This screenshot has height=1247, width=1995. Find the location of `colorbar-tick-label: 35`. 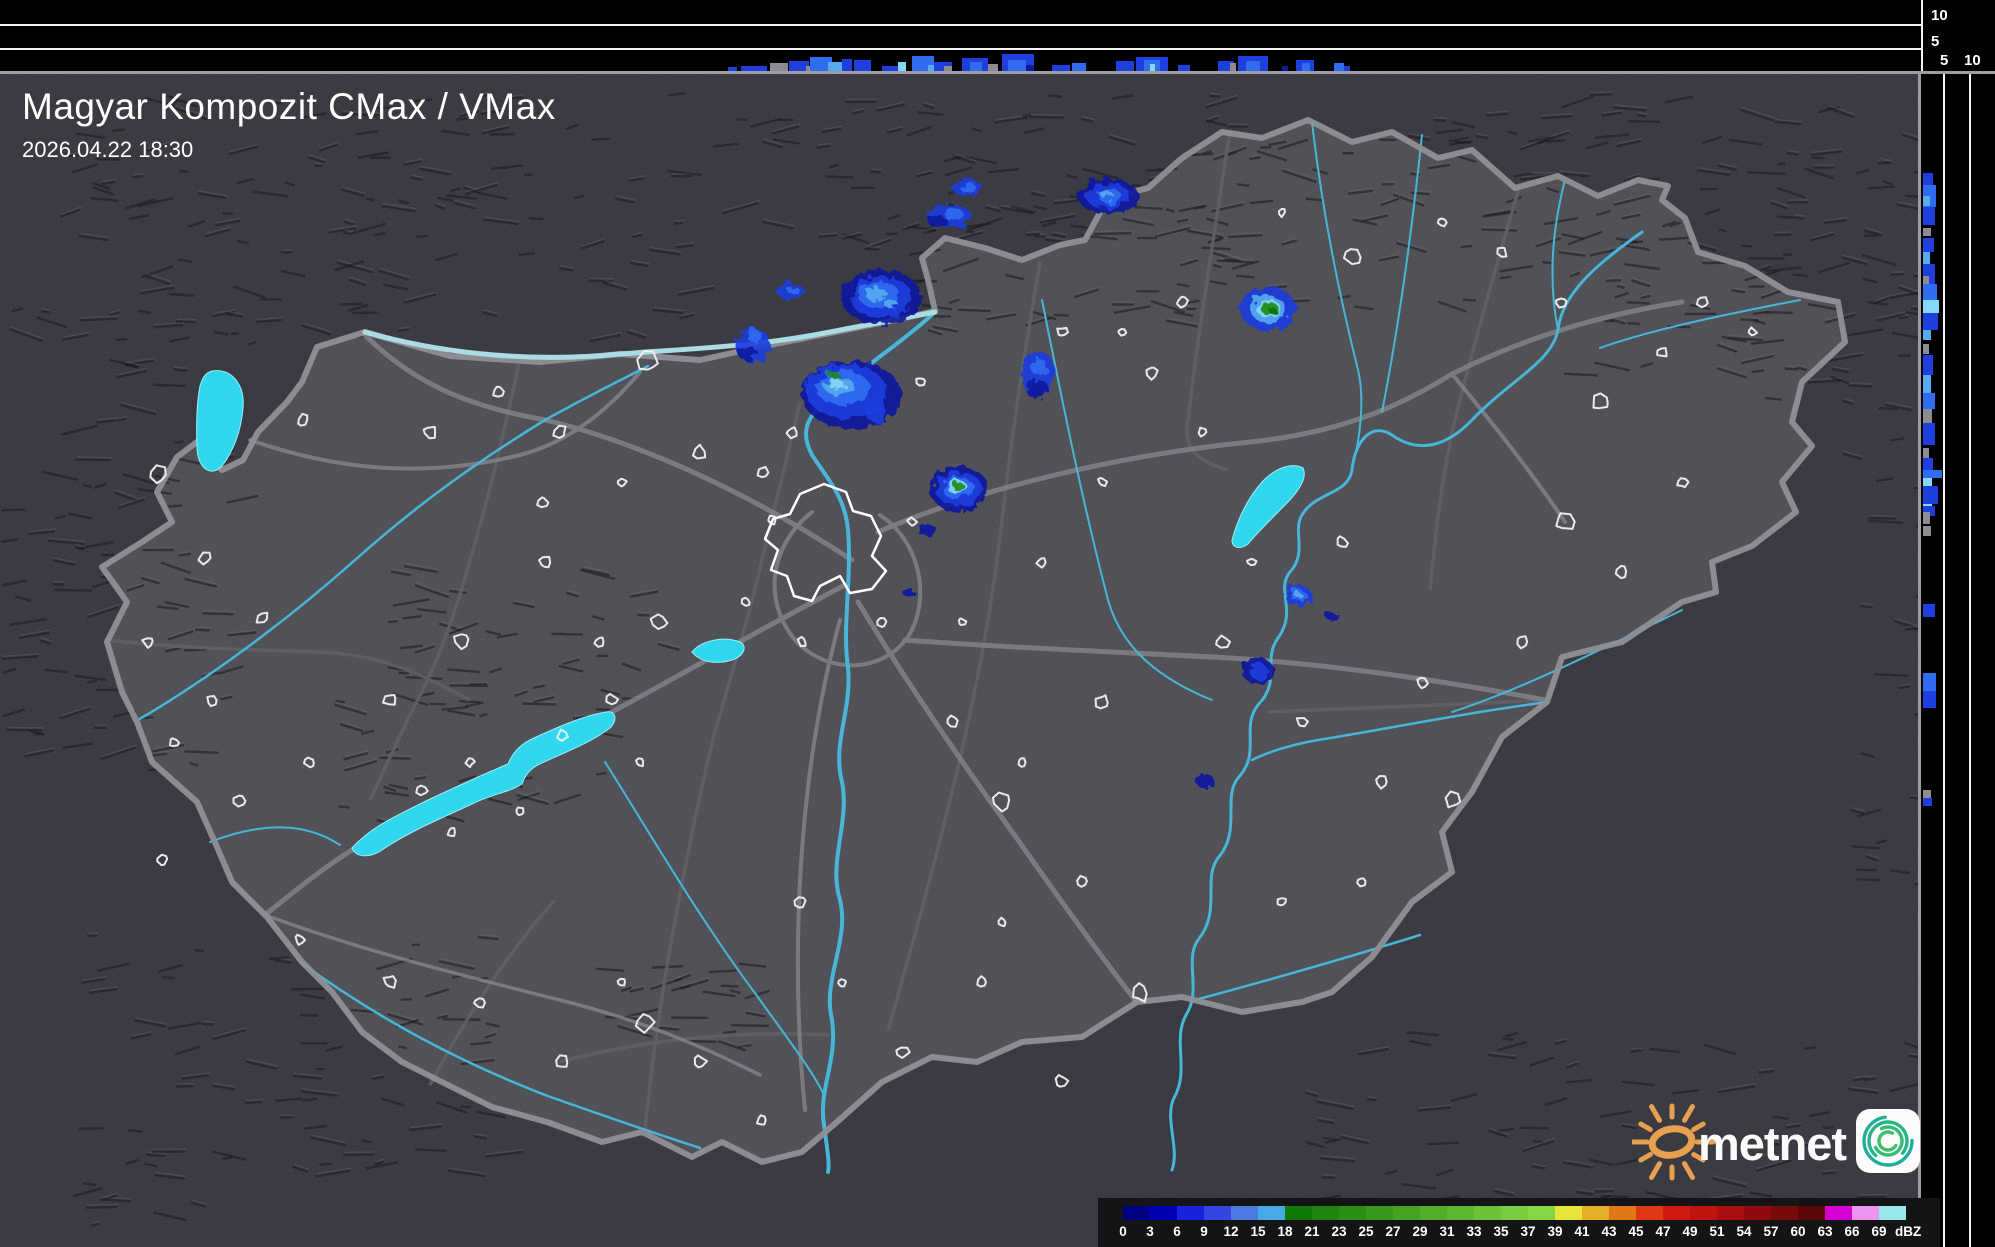

colorbar-tick-label: 35 is located at coordinates (1501, 1231).